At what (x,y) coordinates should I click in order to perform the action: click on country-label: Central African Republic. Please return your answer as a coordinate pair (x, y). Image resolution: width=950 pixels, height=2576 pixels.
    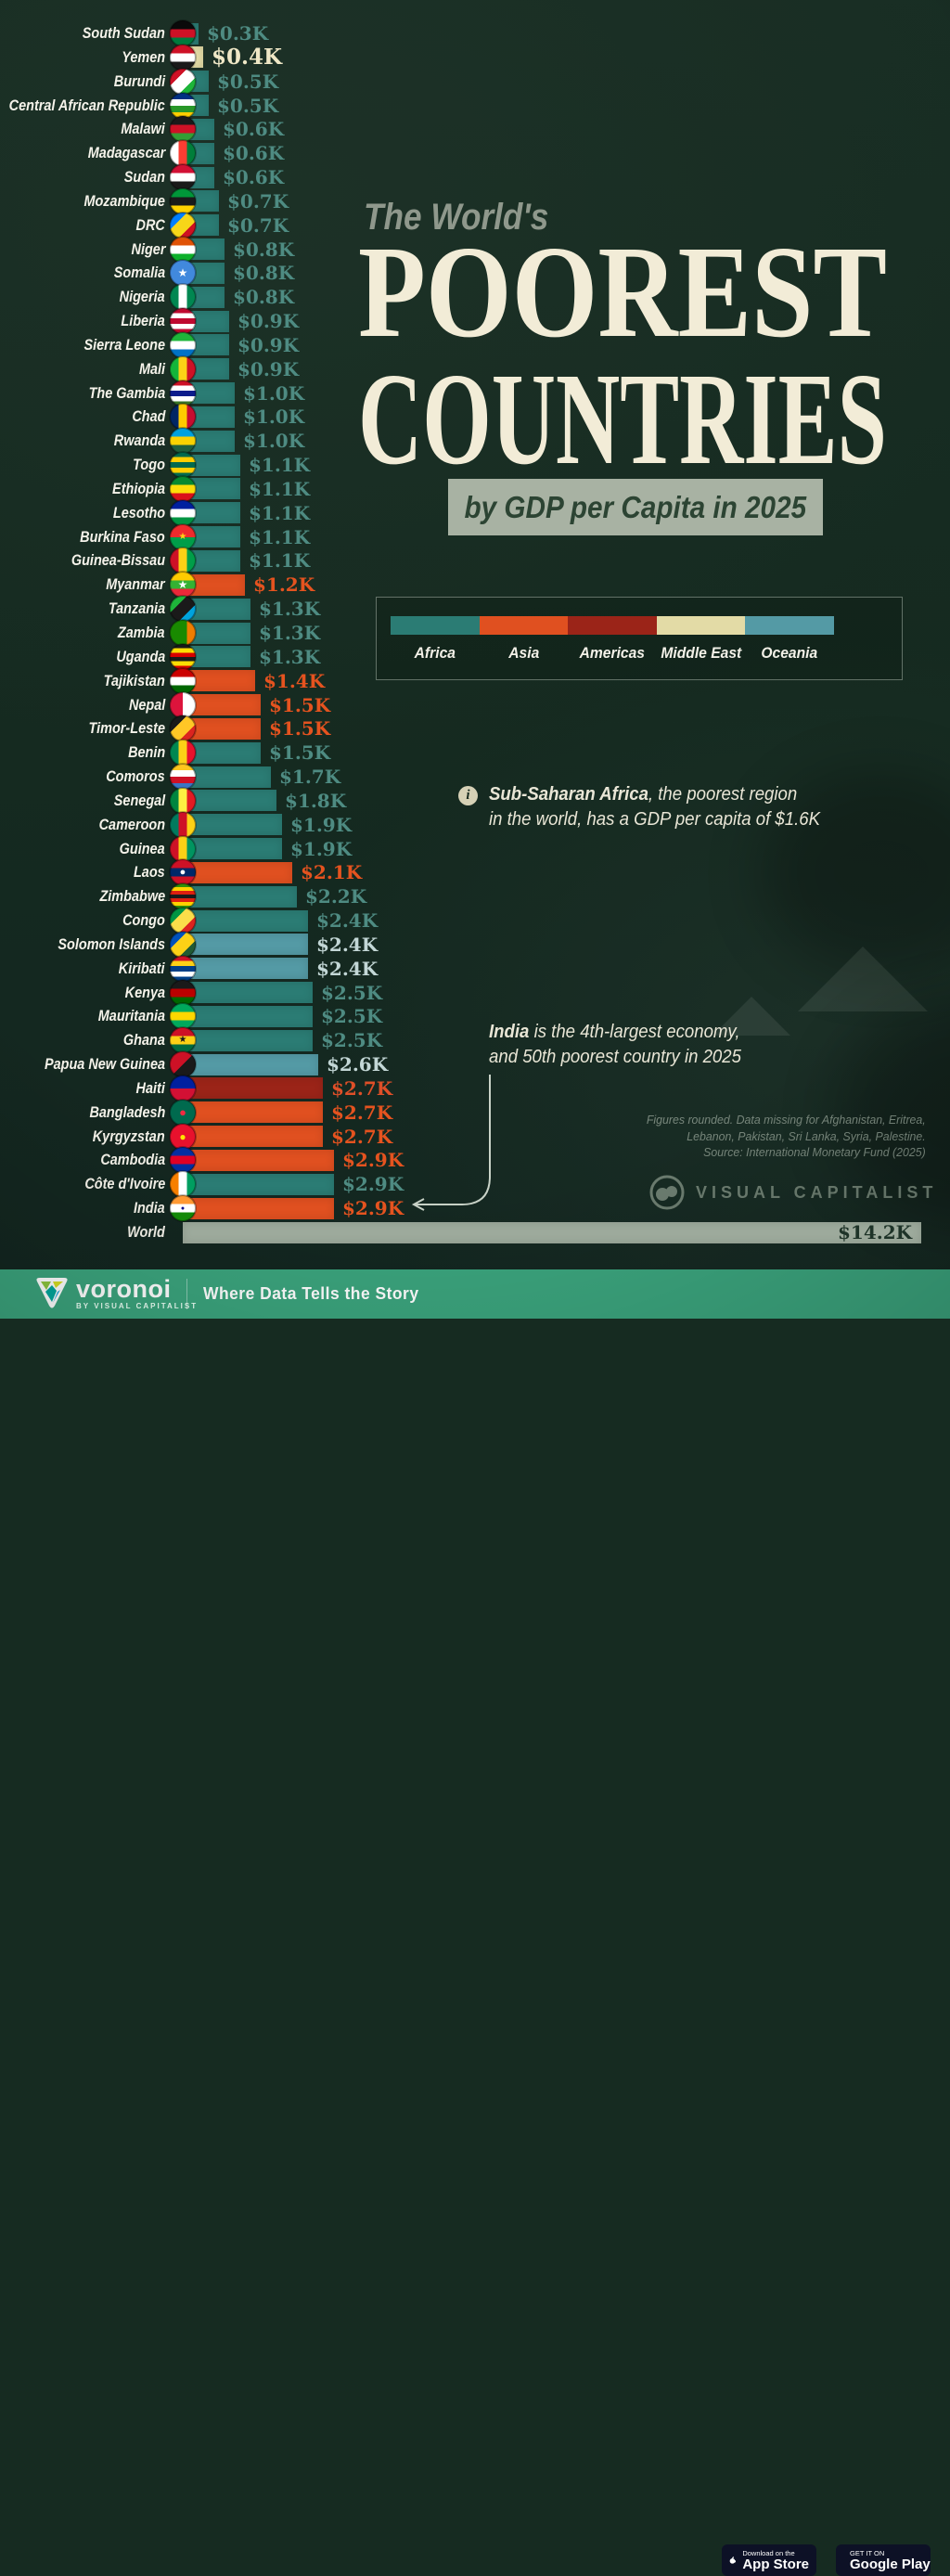
    Looking at the image, I should click on (86, 105).